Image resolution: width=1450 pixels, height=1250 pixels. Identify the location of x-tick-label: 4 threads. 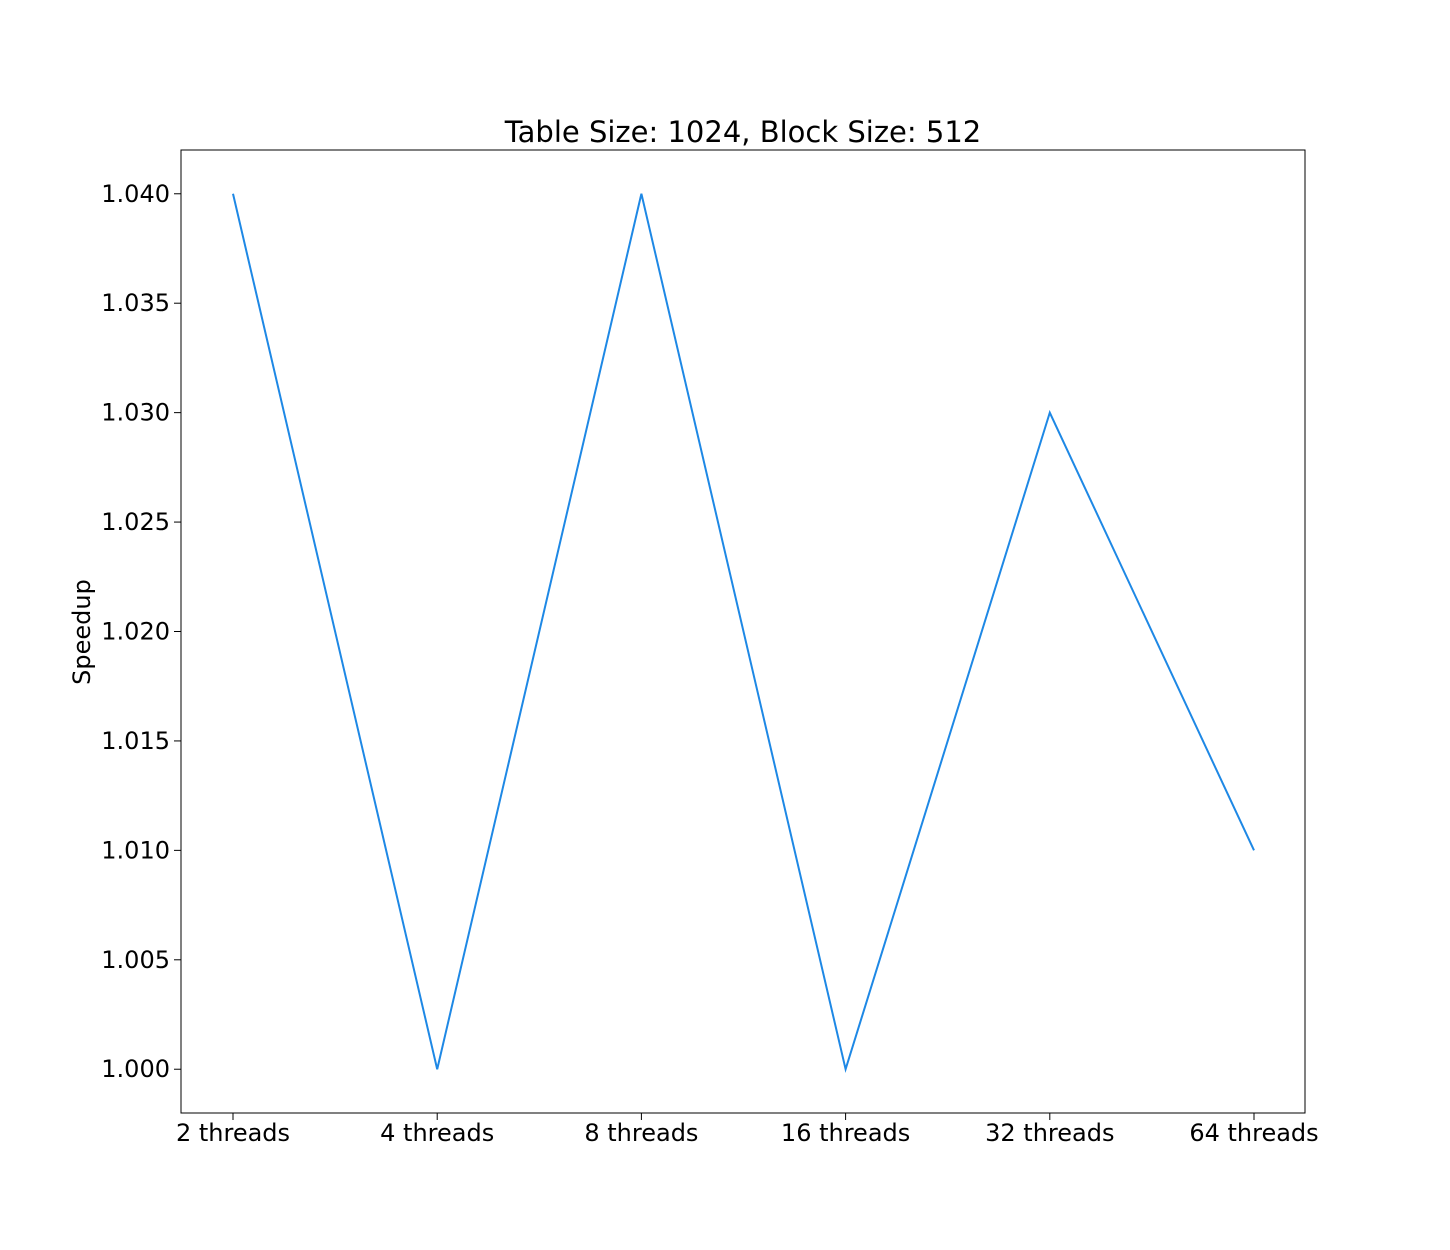
(437, 1133).